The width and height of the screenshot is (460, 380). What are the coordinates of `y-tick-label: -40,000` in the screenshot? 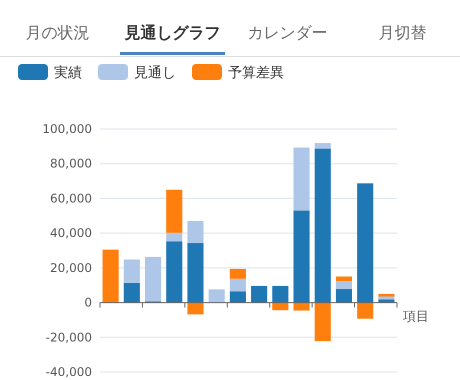 It's located at (69, 372).